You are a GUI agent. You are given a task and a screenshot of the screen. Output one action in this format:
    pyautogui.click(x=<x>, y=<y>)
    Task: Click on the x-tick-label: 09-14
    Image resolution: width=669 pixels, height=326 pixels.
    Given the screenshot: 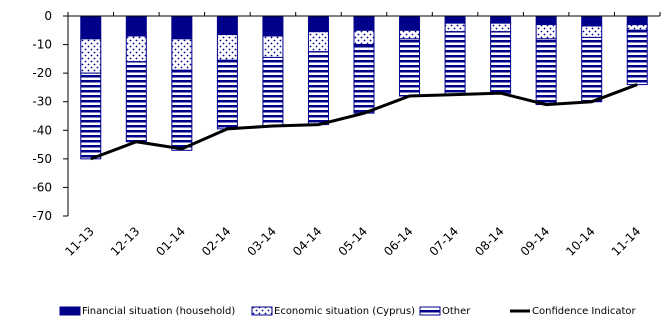 What is the action you would take?
    pyautogui.click(x=535, y=241)
    